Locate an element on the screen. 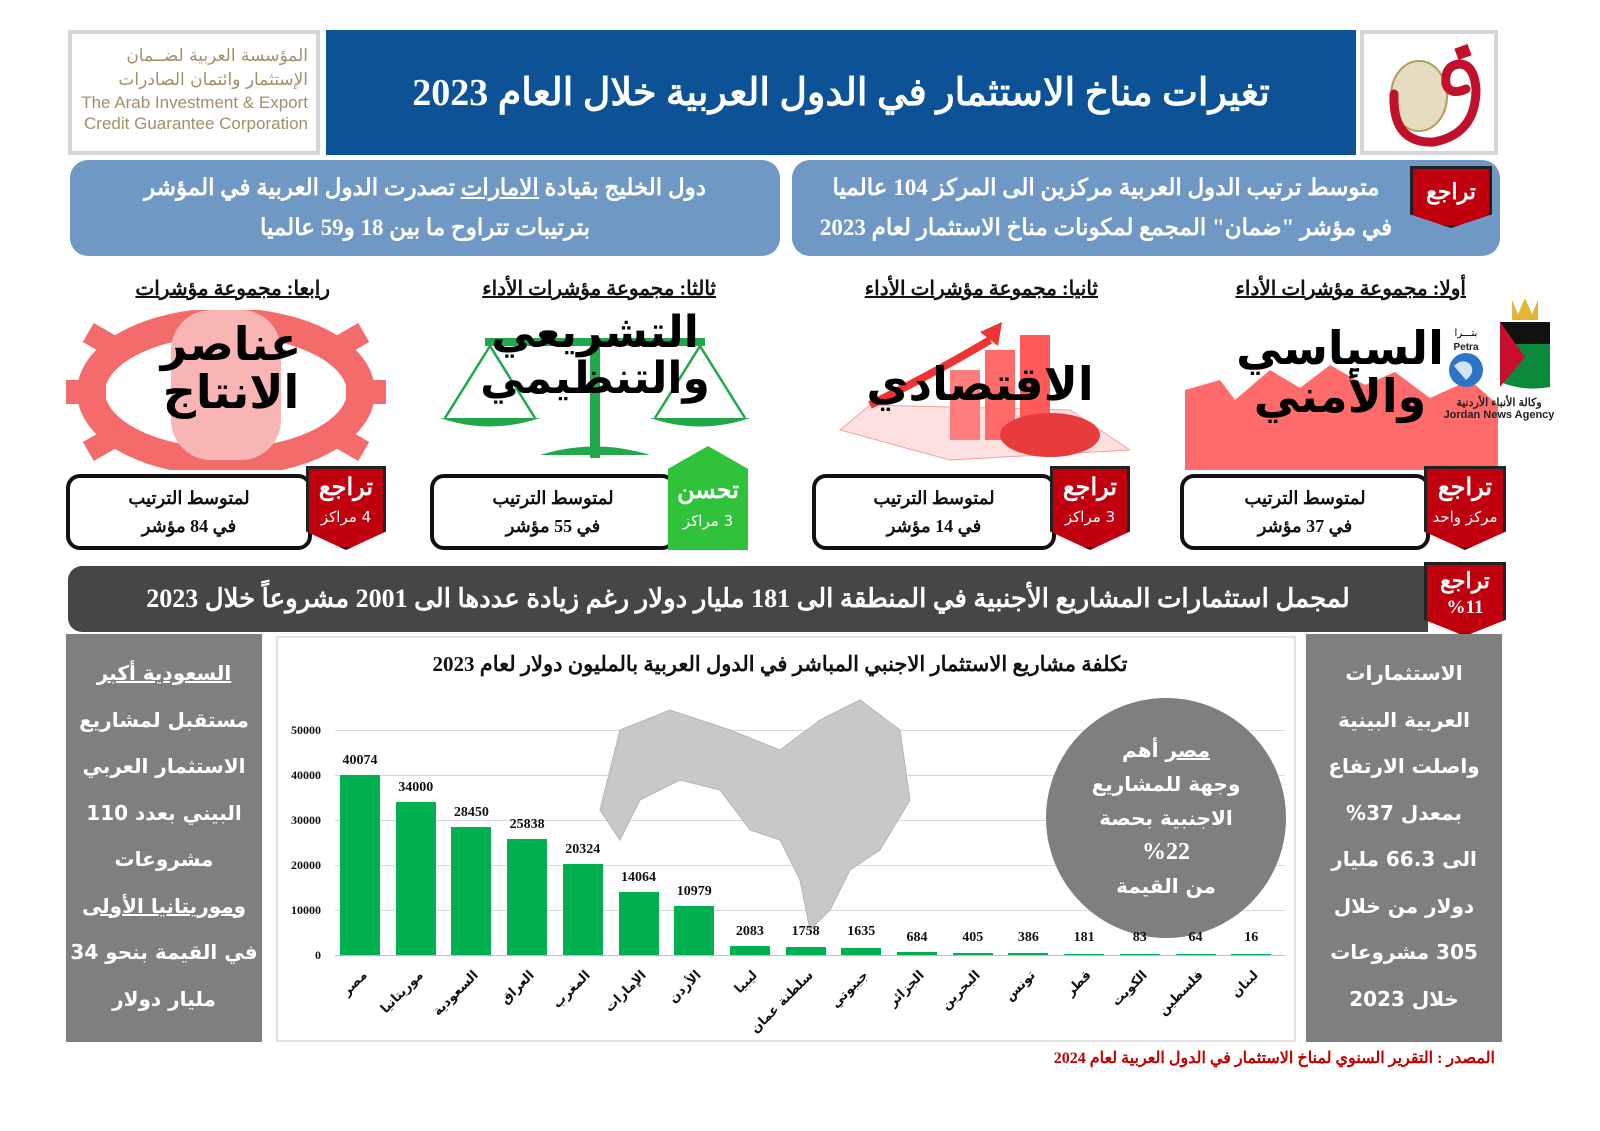 The height and width of the screenshot is (1131, 1600). decline-tag: تراجع is located at coordinates (1451, 197).